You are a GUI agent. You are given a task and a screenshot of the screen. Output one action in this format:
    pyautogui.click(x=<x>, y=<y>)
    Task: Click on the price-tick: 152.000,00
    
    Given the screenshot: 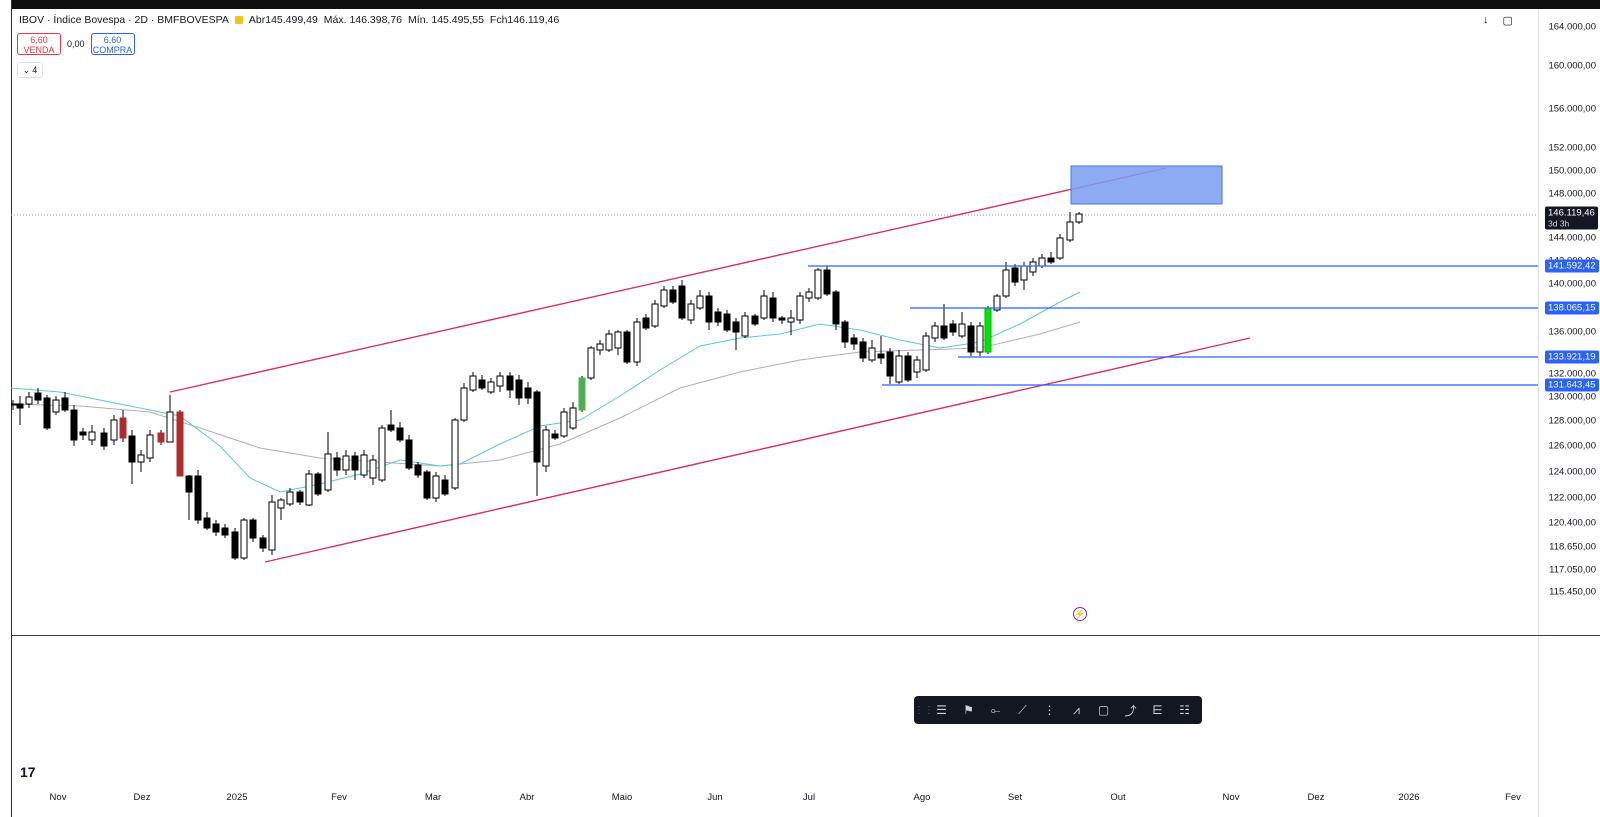 What is the action you would take?
    pyautogui.click(x=1572, y=148)
    